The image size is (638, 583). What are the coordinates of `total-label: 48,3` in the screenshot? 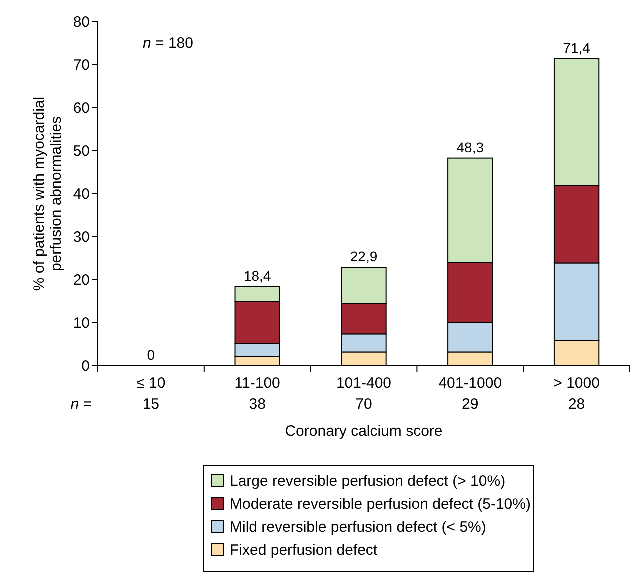 It's located at (470, 147).